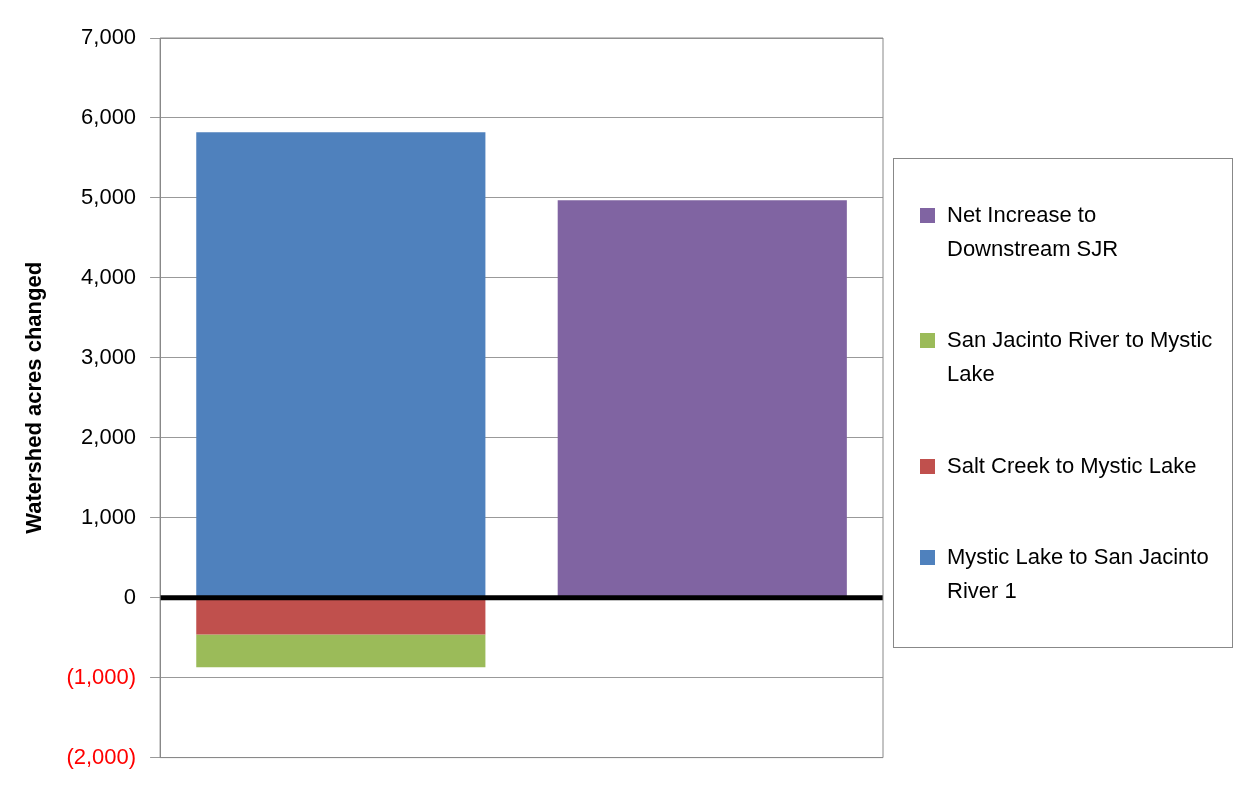 The image size is (1258, 807). Describe the element at coordinates (109, 37) in the screenshot. I see `y-tick-label: 7,000` at that location.